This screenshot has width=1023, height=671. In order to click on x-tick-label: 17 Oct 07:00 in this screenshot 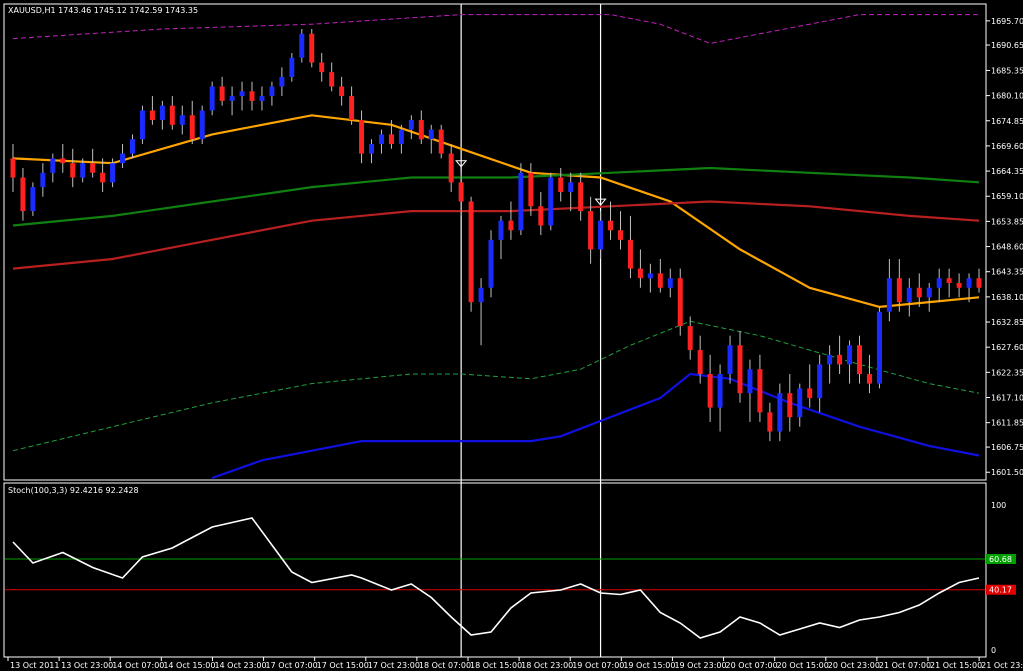, I will do `click(292, 665)`.